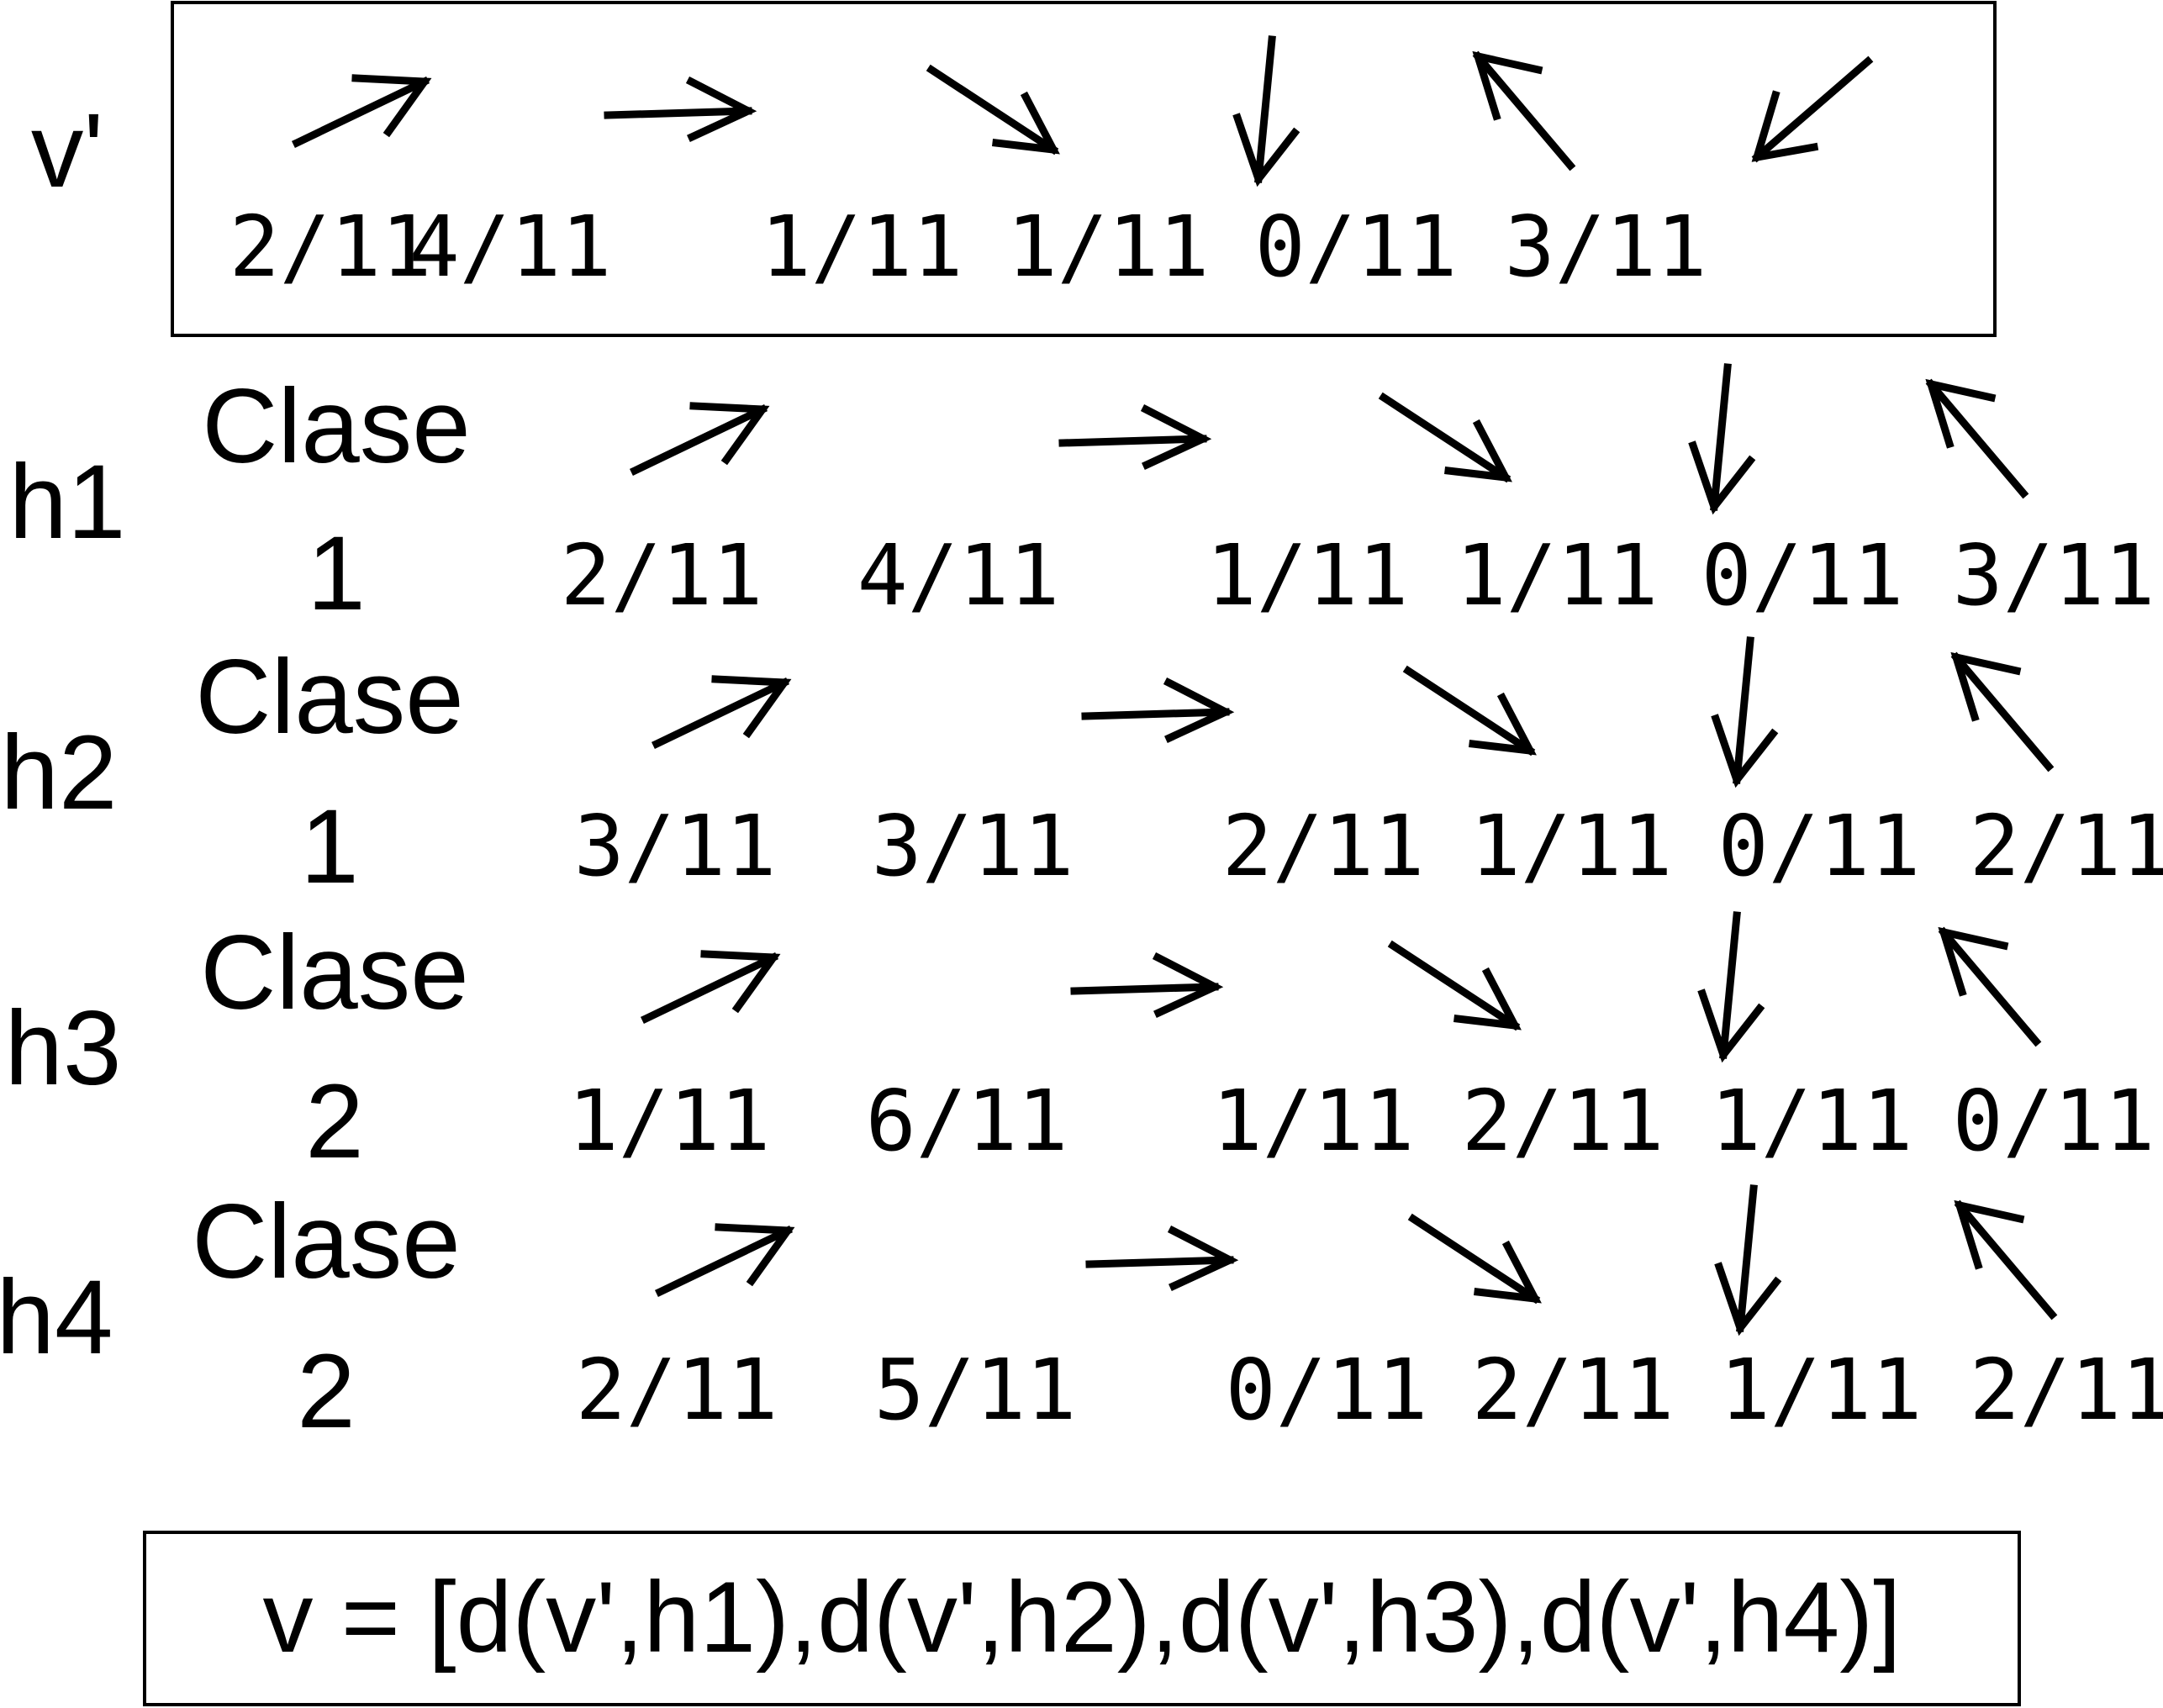  I want to click on row-label: h4, so click(56, 1317).